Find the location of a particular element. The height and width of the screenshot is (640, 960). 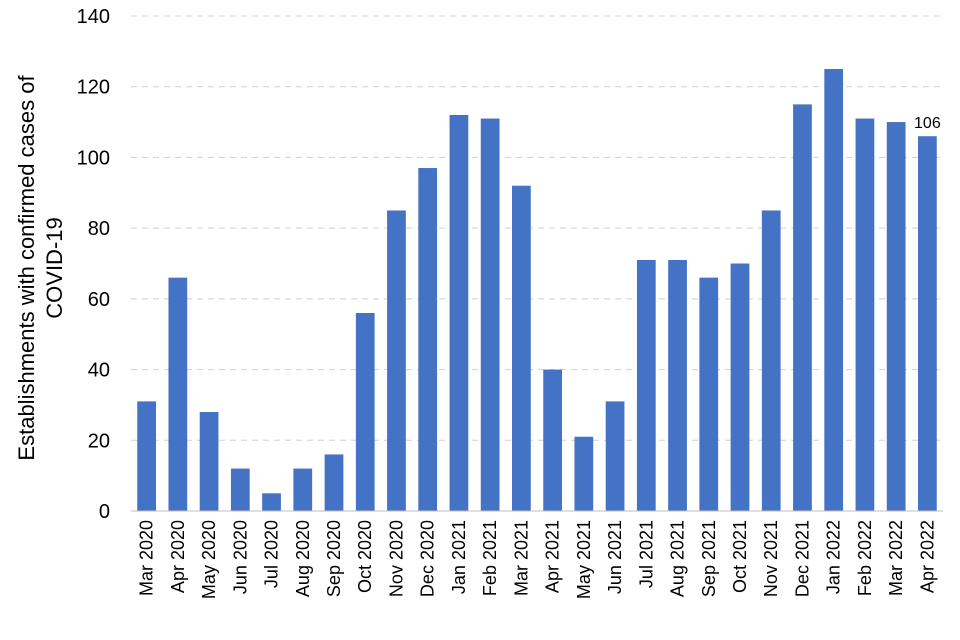

y-axis-title-line-2: COVID-19 is located at coordinates (54, 267).